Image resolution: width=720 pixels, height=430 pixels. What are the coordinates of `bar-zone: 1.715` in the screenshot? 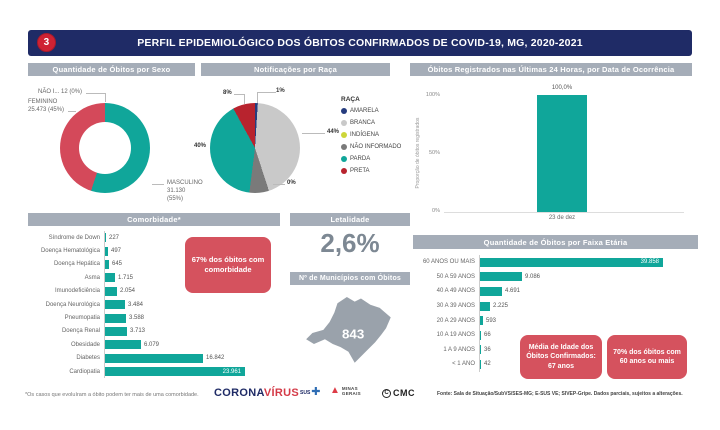 It's located at (192, 278).